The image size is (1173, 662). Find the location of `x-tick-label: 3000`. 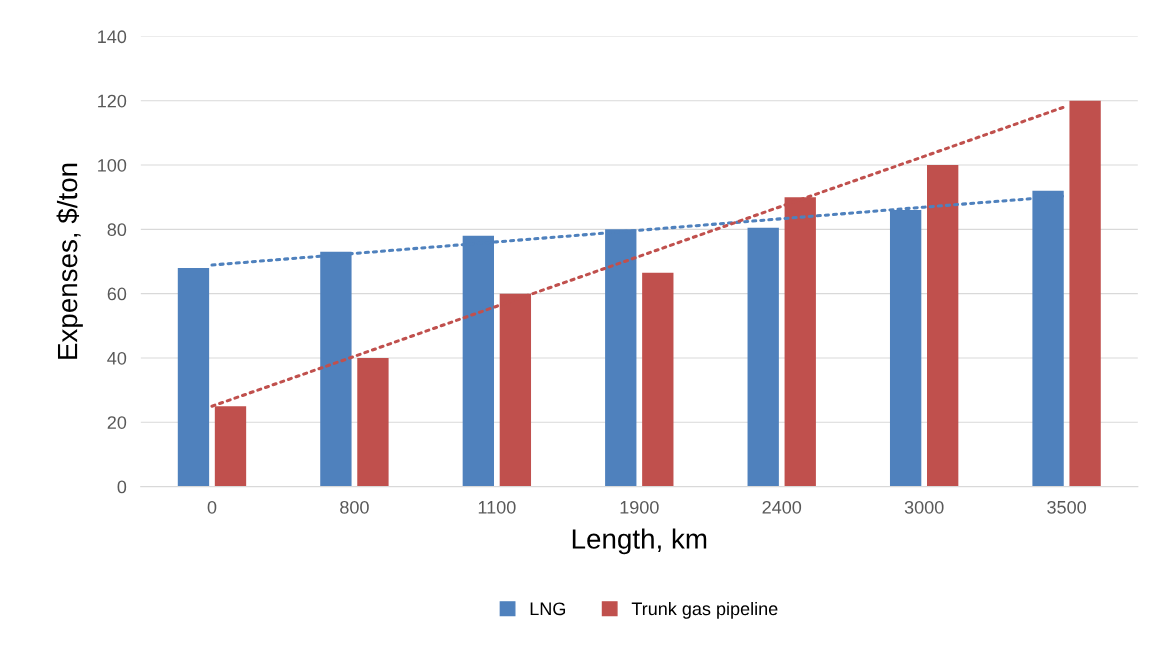

x-tick-label: 3000 is located at coordinates (924, 507).